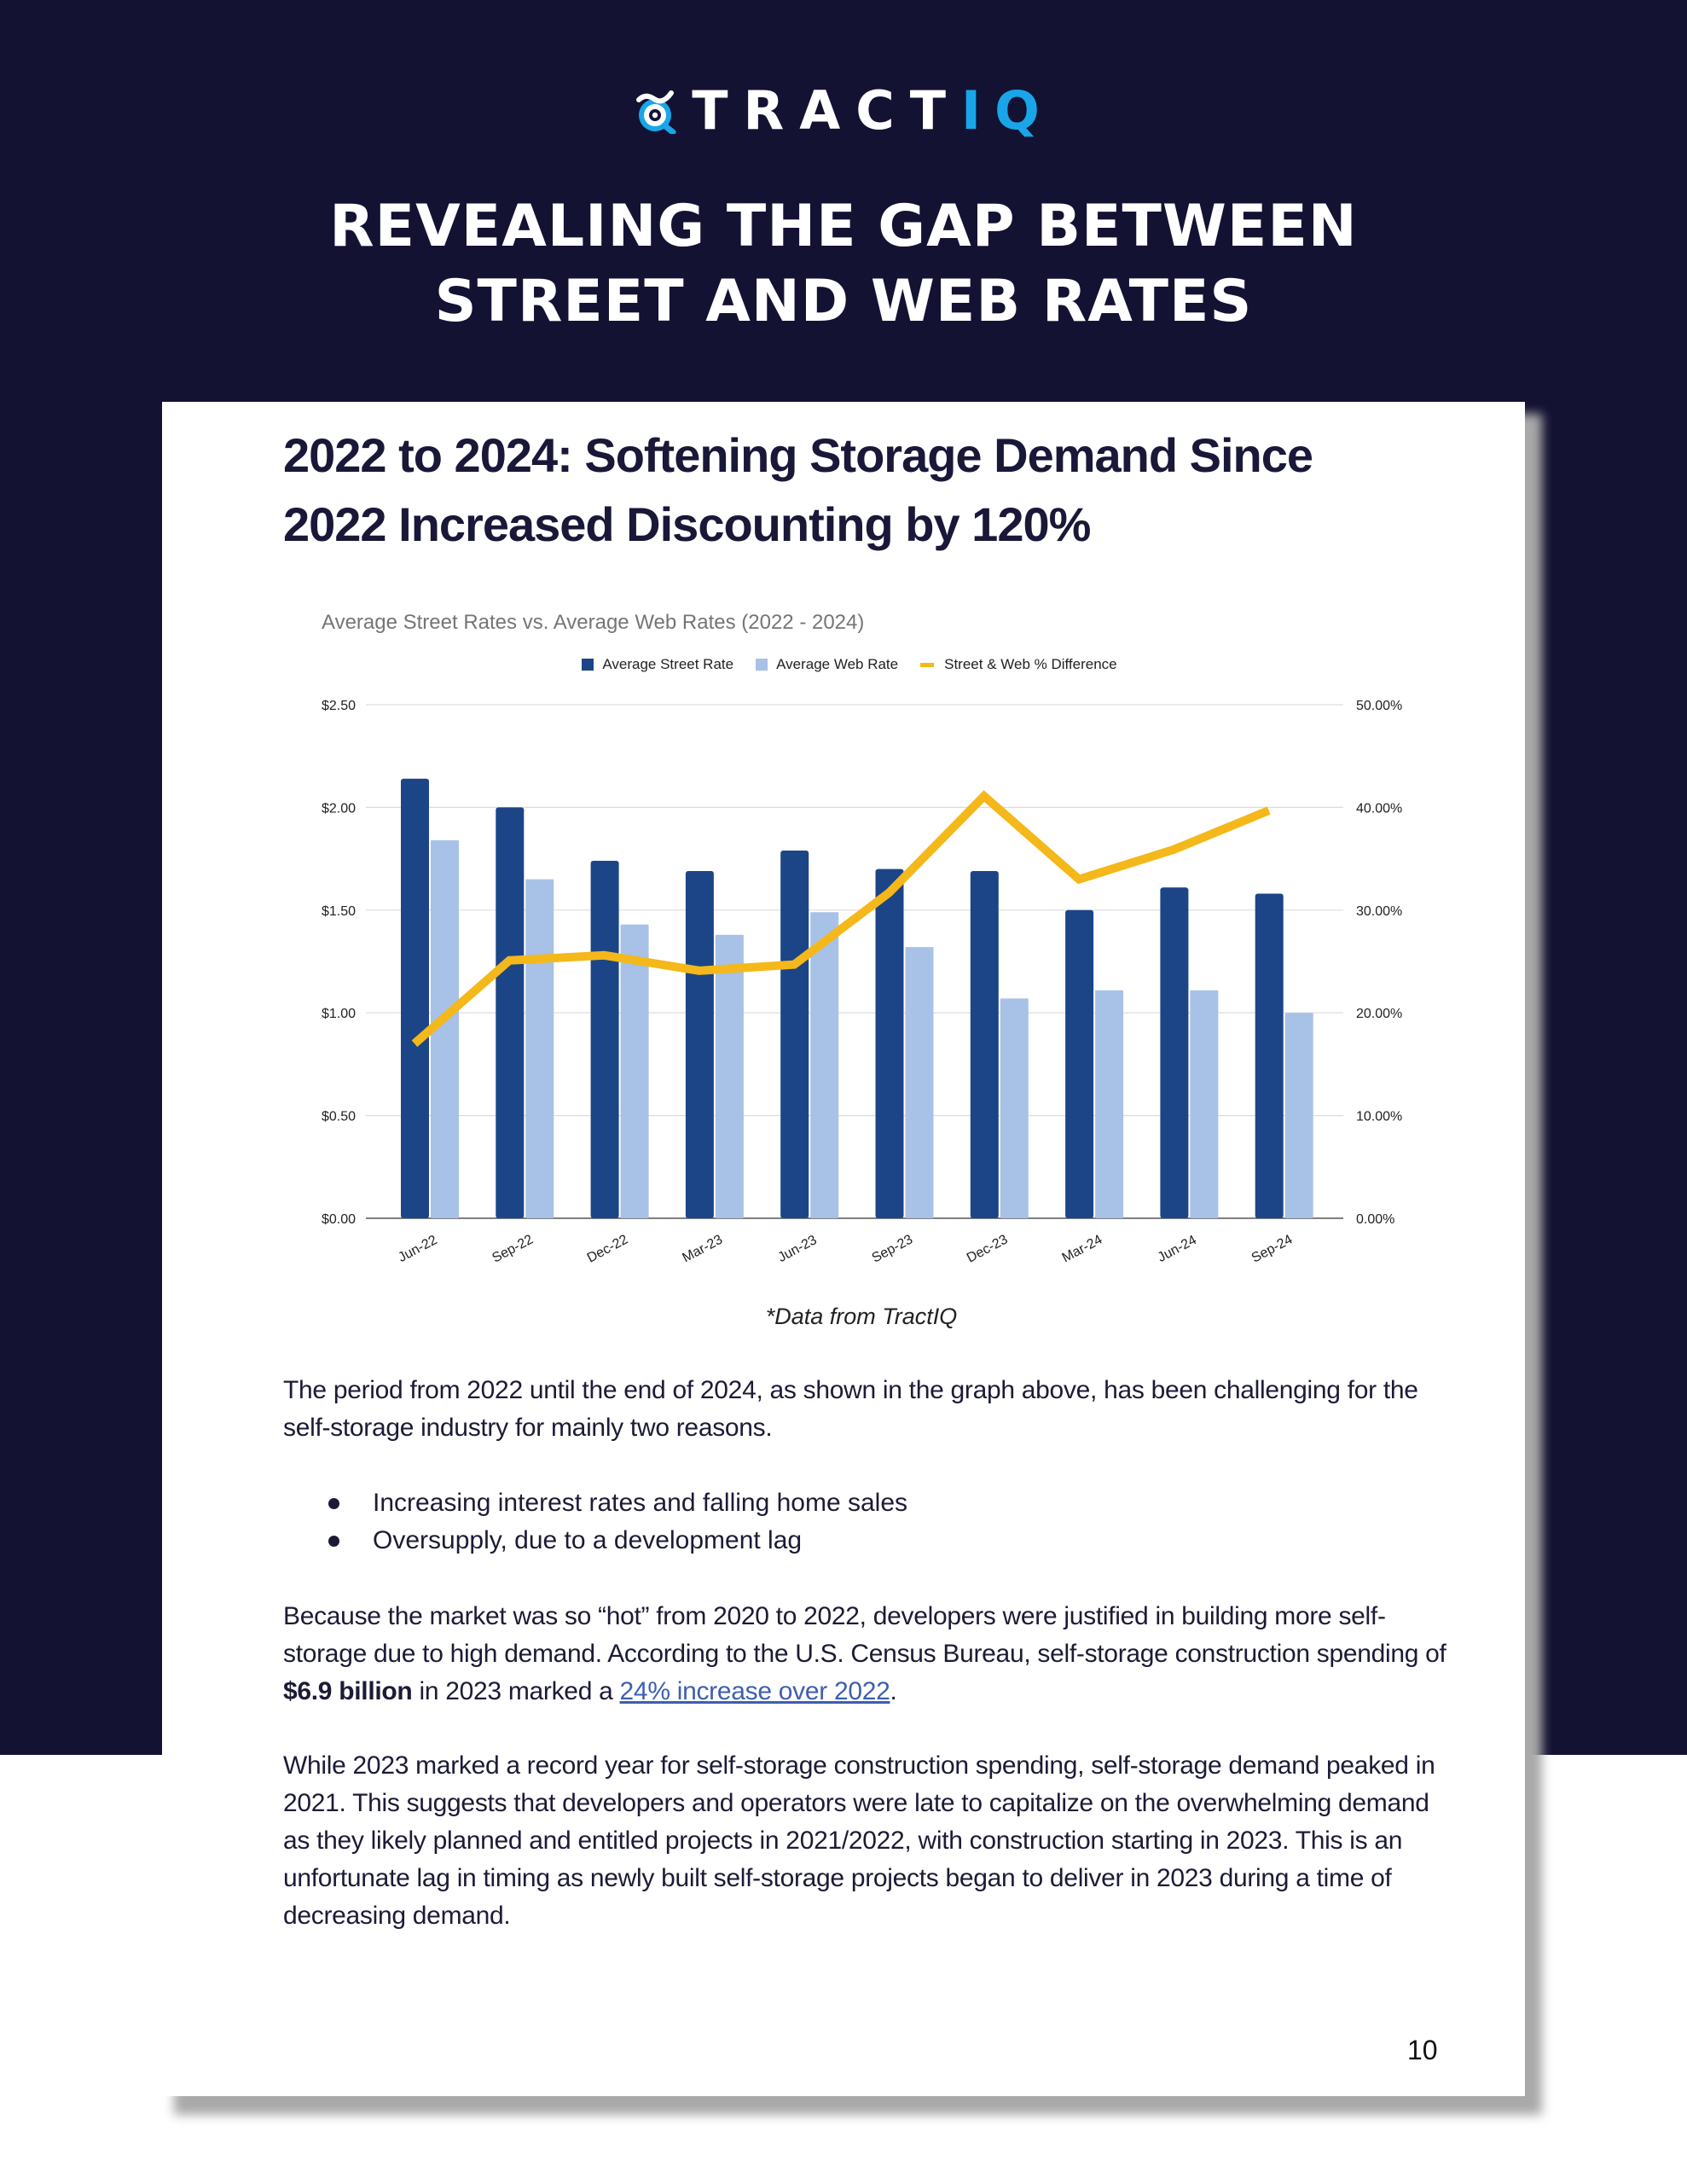 Image resolution: width=1687 pixels, height=2184 pixels. What do you see at coordinates (827, 110) in the screenshot?
I see `logo-text-main: TRACT` at bounding box center [827, 110].